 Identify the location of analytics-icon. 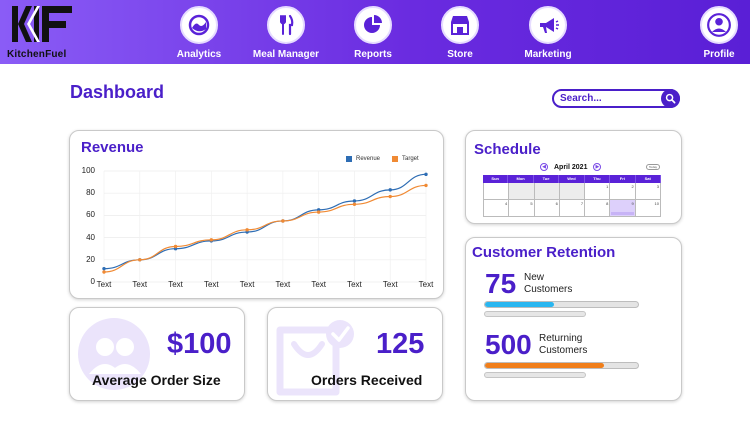
(199, 25).